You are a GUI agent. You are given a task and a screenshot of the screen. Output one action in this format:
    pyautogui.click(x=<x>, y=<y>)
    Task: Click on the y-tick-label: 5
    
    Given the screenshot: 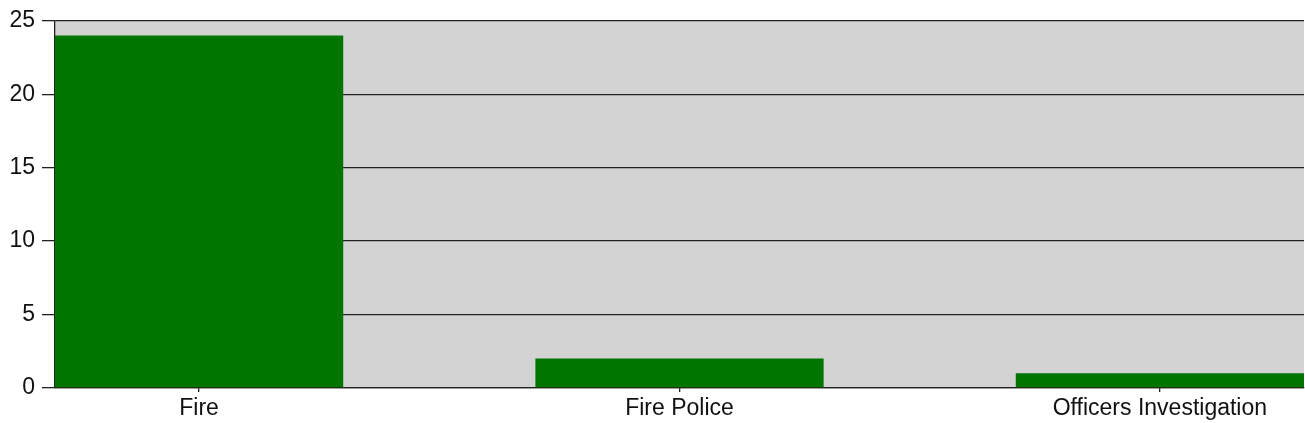 What is the action you would take?
    pyautogui.click(x=28, y=312)
    